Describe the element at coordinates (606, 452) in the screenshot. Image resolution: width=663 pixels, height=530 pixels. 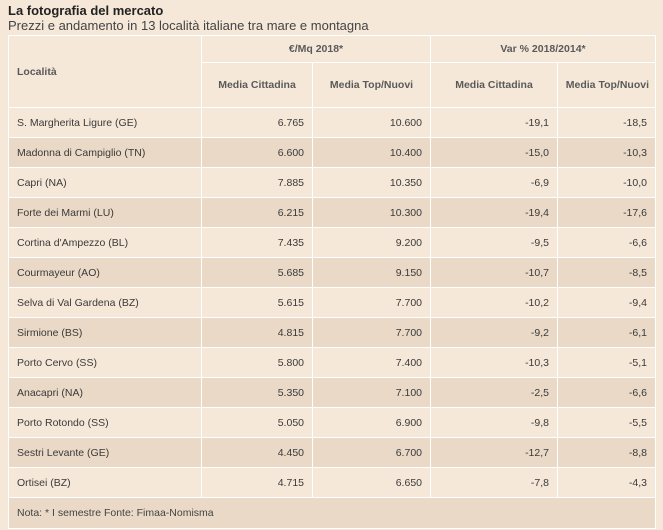
I see `var-top-new-cell: -8,8` at that location.